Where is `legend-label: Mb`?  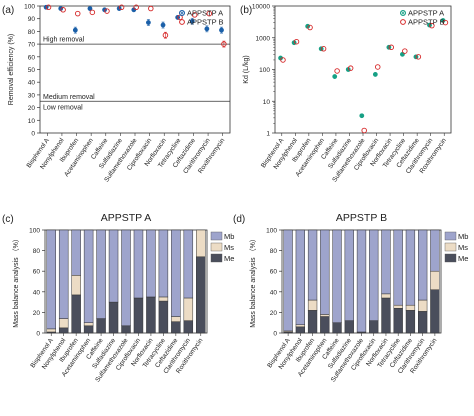
legend-label: Mb is located at coordinates (229, 236).